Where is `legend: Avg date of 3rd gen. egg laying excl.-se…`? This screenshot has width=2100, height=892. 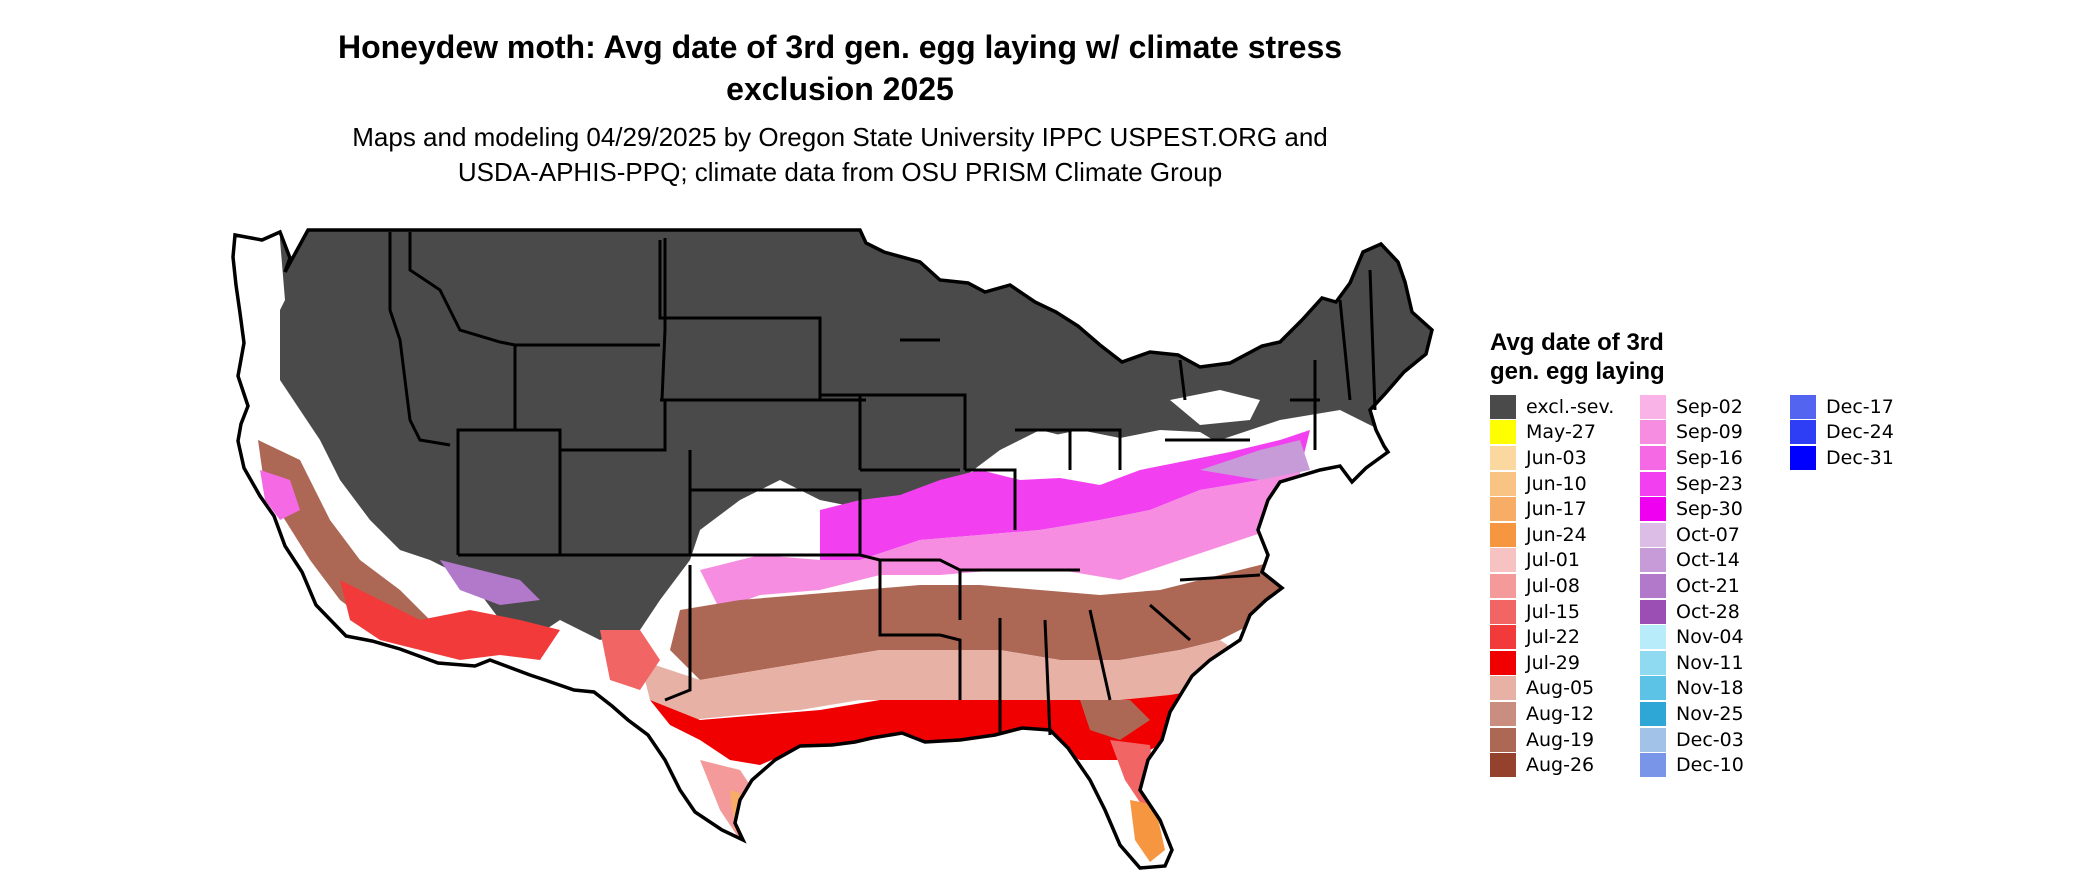 legend: Avg date of 3rd gen. egg laying excl.-se… is located at coordinates (1725, 553).